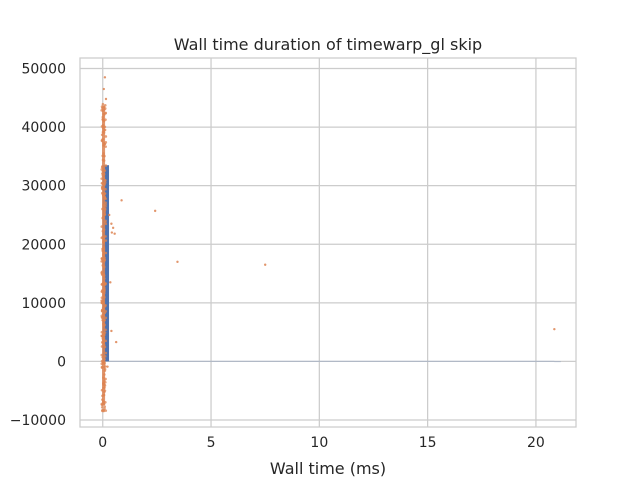 This screenshot has width=640, height=480. What do you see at coordinates (319, 443) in the screenshot?
I see `x-tick-label: 10` at bounding box center [319, 443].